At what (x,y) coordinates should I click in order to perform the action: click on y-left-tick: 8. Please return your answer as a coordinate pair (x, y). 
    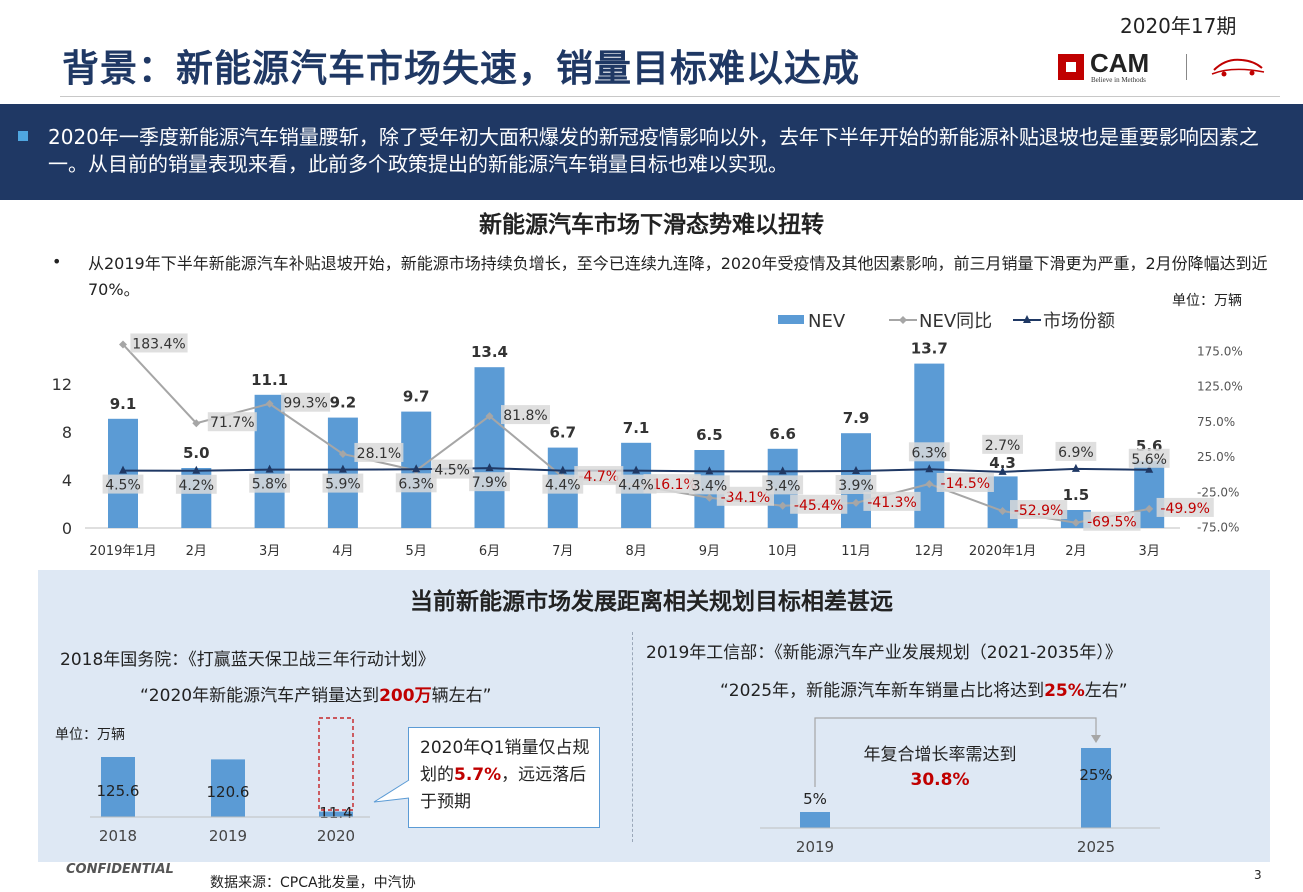
    Looking at the image, I should click on (67, 432).